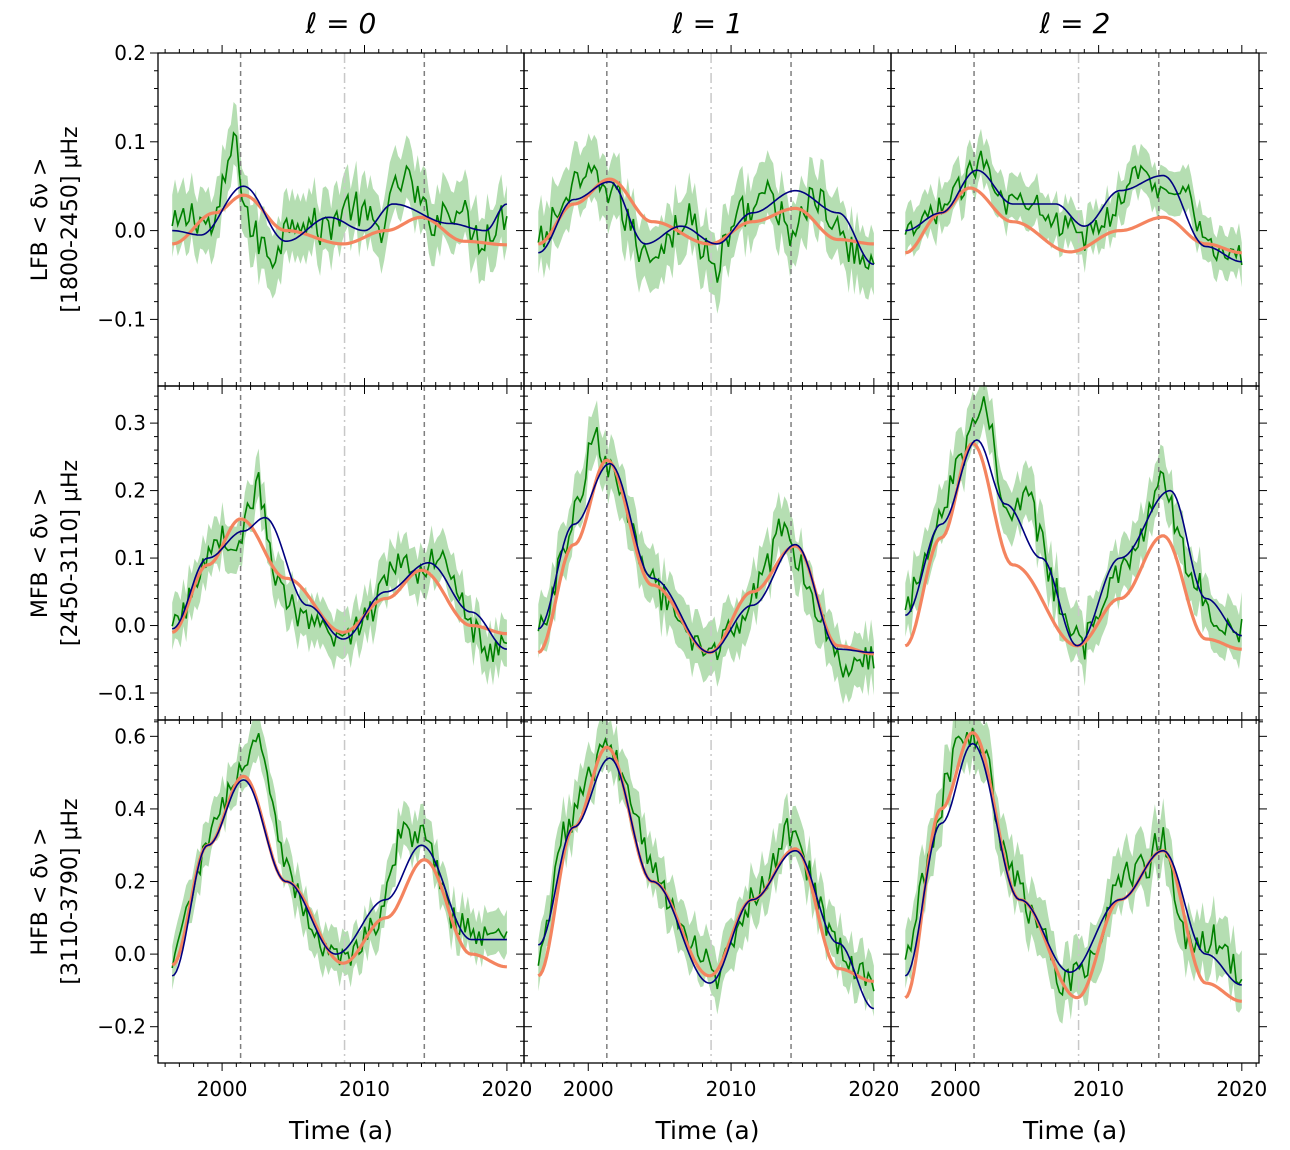 The image size is (1290, 1150). Describe the element at coordinates (40, 892) in the screenshot. I see `row-label-top-2: HFB < δν >` at that location.